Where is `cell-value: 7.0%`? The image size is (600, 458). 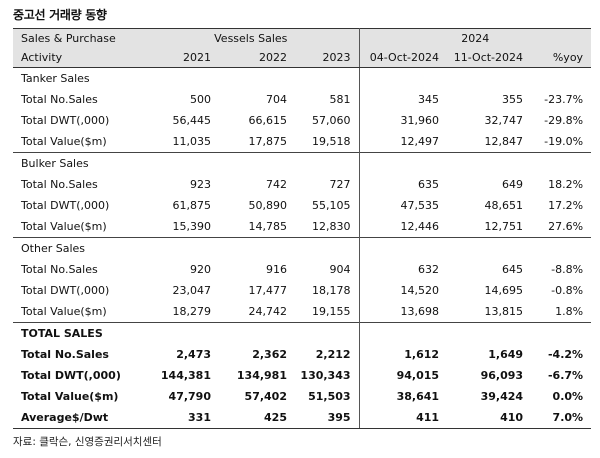 cell-value: 7.0% is located at coordinates (561, 418).